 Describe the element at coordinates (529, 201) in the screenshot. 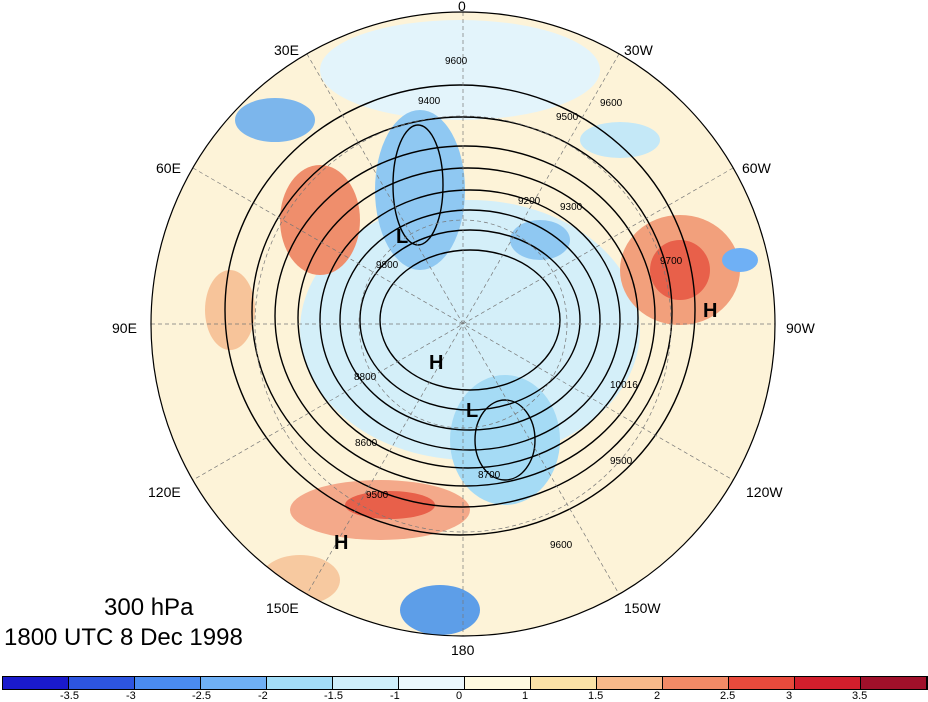

I see `contour-label: 9200` at that location.